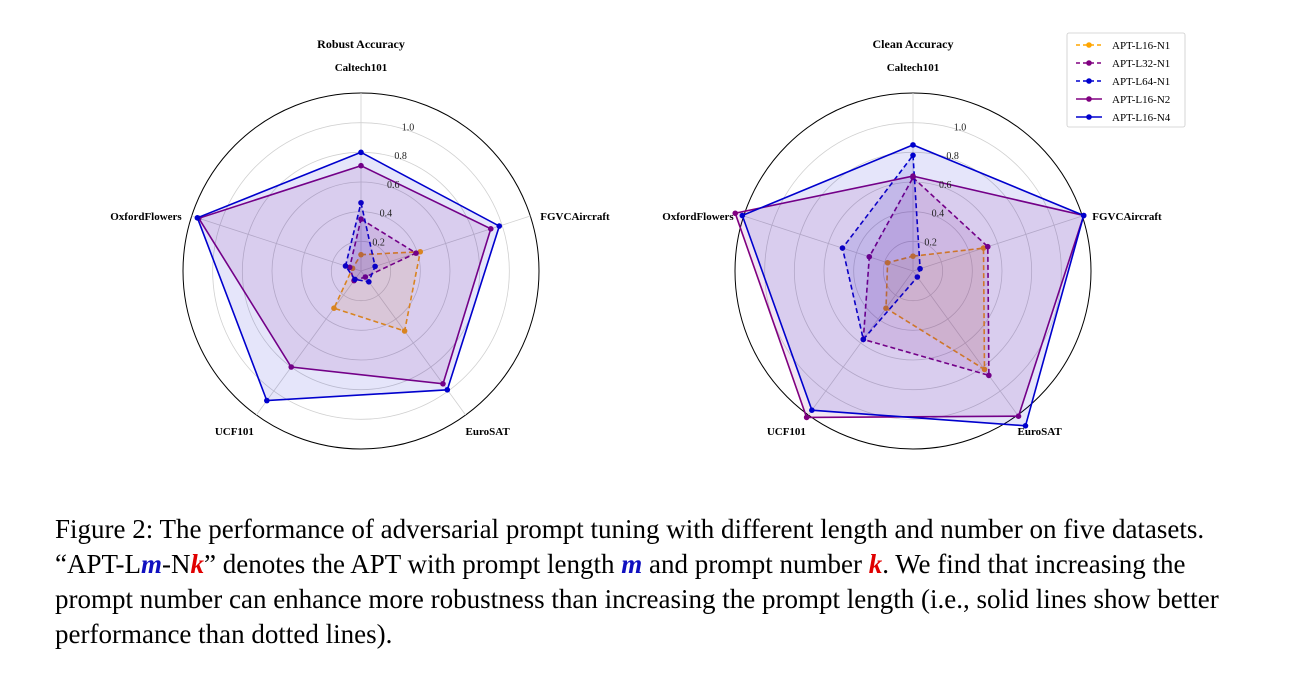 The width and height of the screenshot is (1300, 678). I want to click on chart-title: Robust Accuracy, so click(361, 44).